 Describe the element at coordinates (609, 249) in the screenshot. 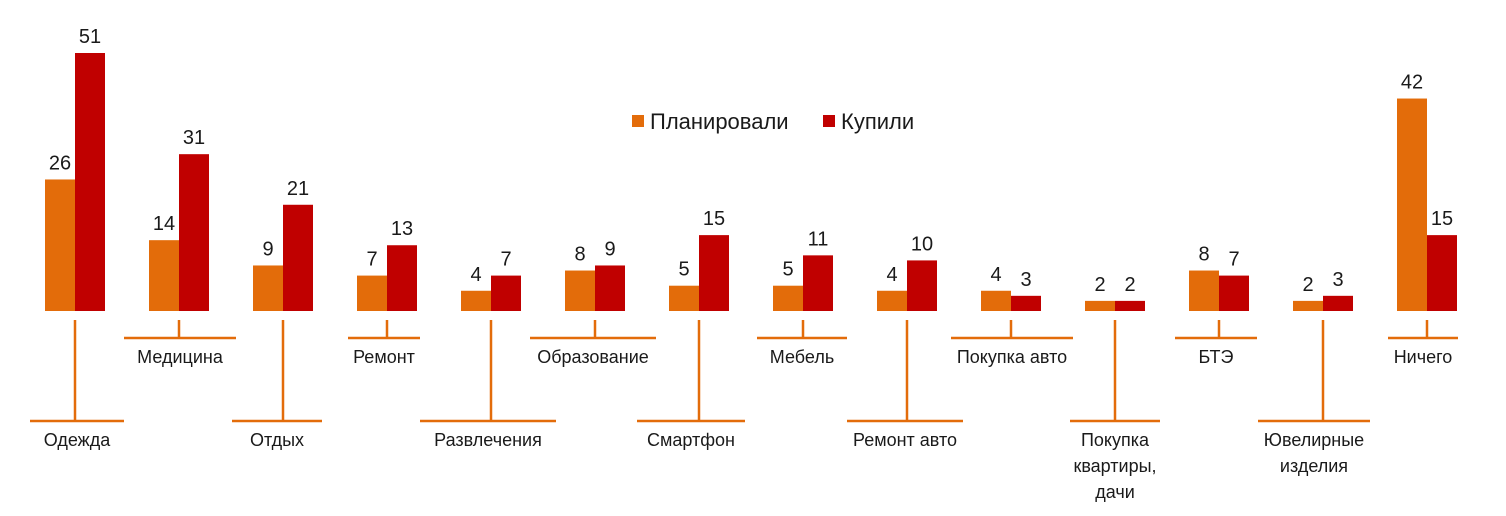

I see `value-label-bought-5: 9` at that location.